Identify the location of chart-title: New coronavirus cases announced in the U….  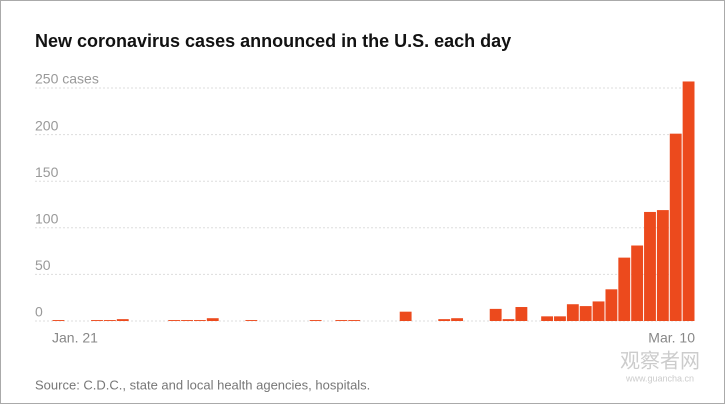
(273, 41).